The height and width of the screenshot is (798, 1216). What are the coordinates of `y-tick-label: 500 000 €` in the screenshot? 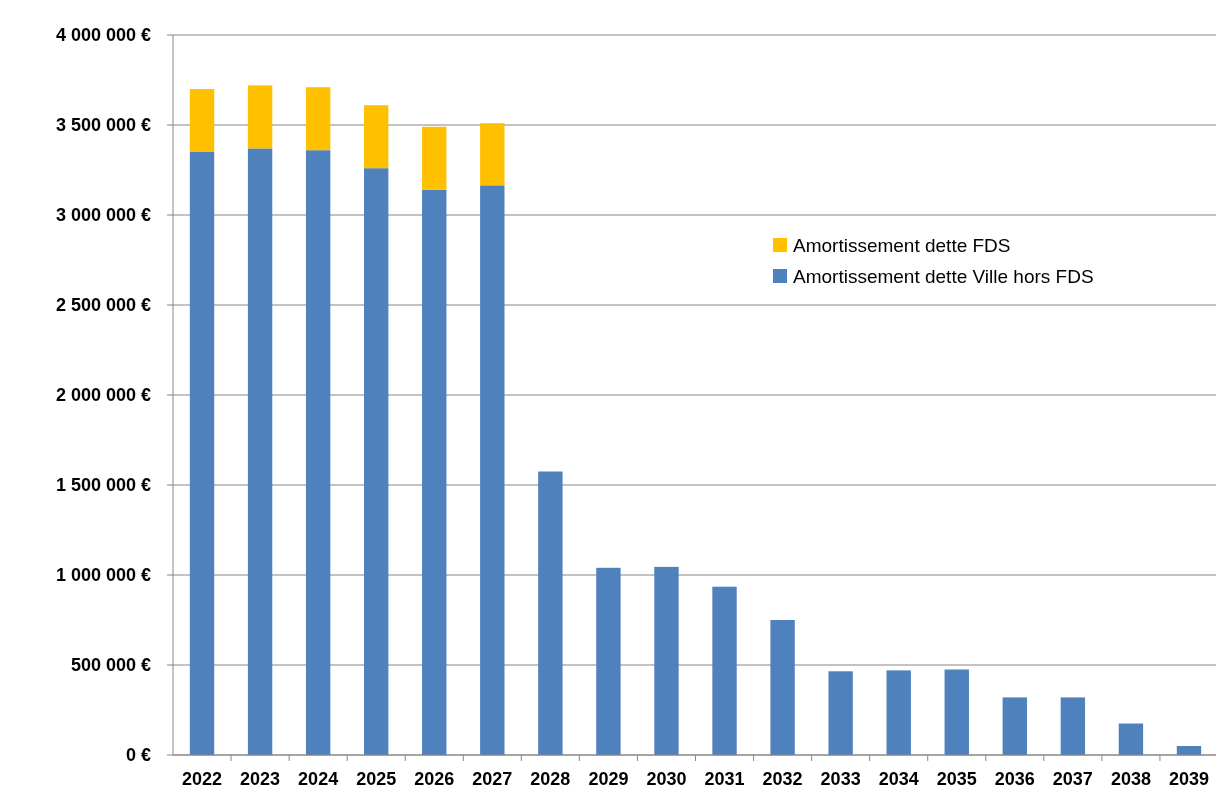 It's located at (110, 665).